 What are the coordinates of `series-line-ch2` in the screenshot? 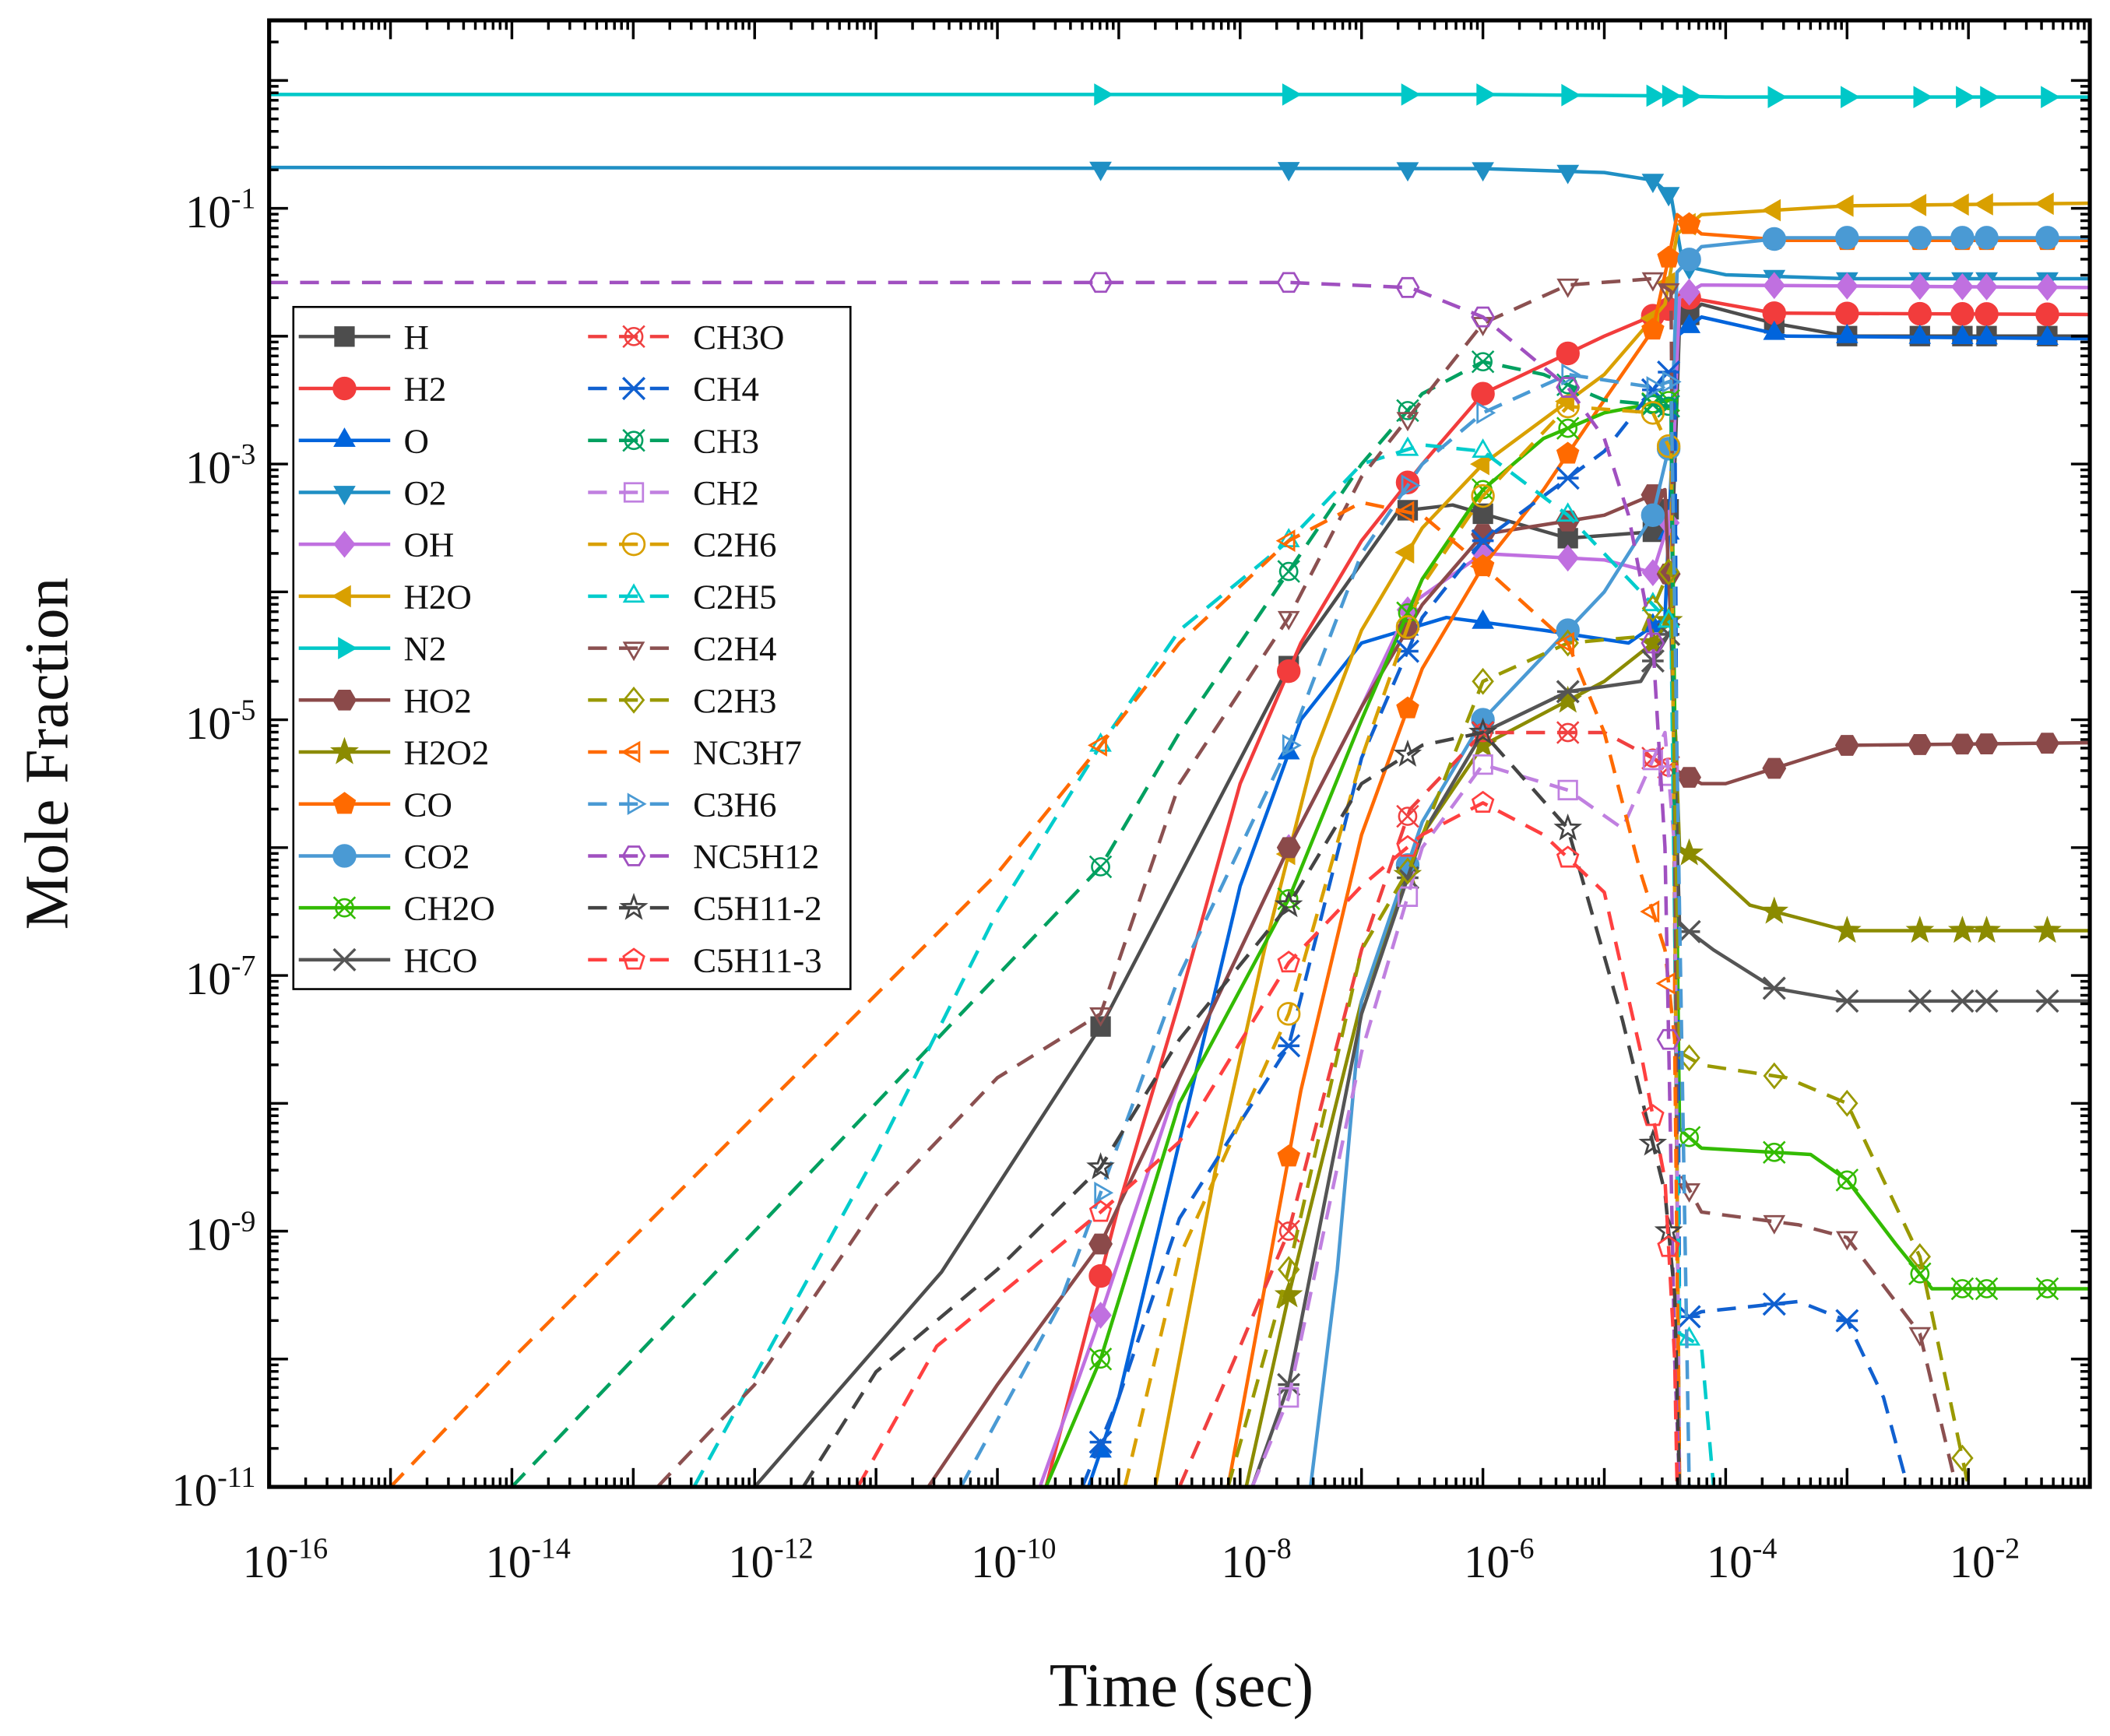 It's located at (1466, 1109).